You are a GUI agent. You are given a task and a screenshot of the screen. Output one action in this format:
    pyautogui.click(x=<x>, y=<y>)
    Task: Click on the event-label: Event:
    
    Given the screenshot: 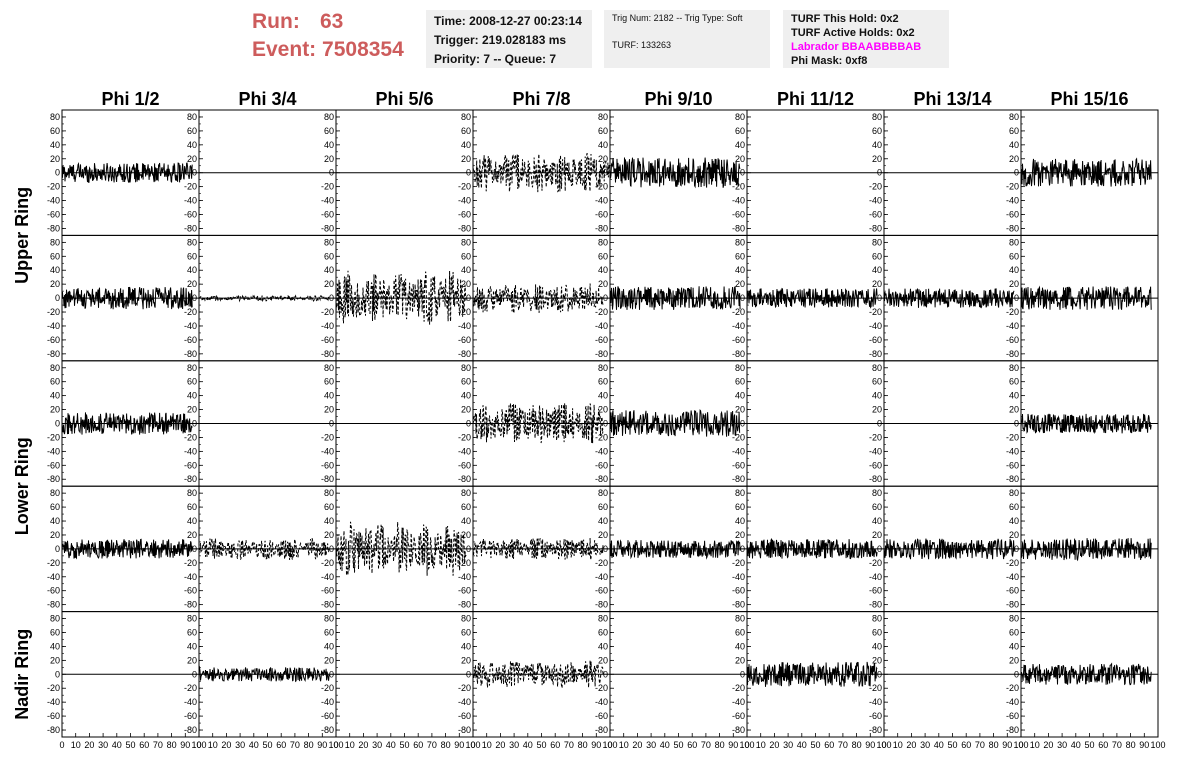 What is the action you would take?
    pyautogui.click(x=284, y=49)
    